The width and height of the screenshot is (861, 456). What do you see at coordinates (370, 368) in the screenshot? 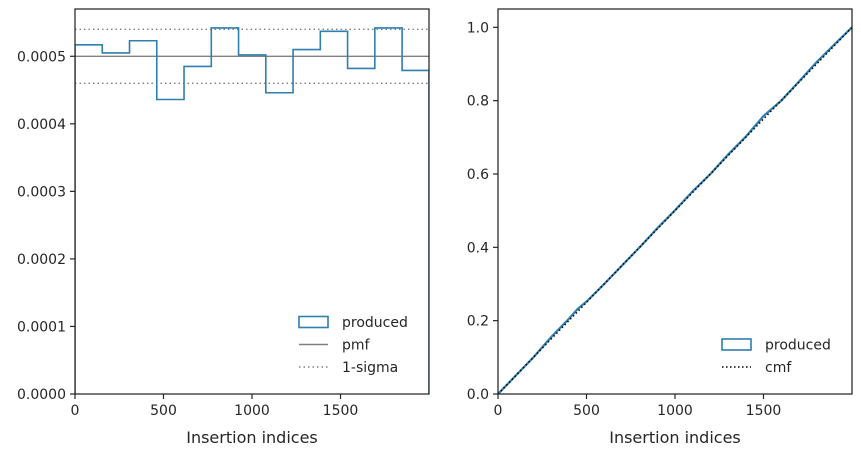
I see `legend-label-1-sigma: 1-sigma` at bounding box center [370, 368].